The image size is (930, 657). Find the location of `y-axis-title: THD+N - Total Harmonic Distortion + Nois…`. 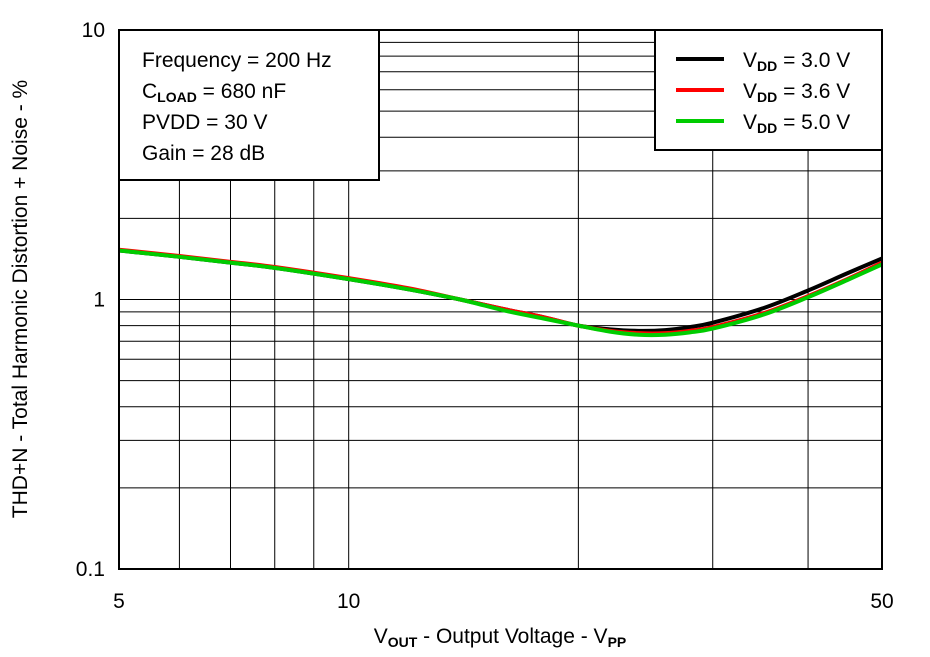

y-axis-title: THD+N - Total Harmonic Distortion + Nois… is located at coordinates (20, 299).